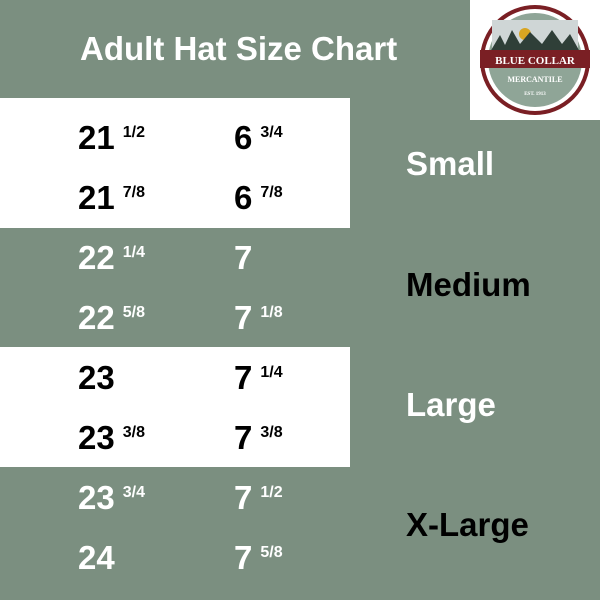 The image size is (600, 600). I want to click on size-x-large: X-Large, so click(467, 524).